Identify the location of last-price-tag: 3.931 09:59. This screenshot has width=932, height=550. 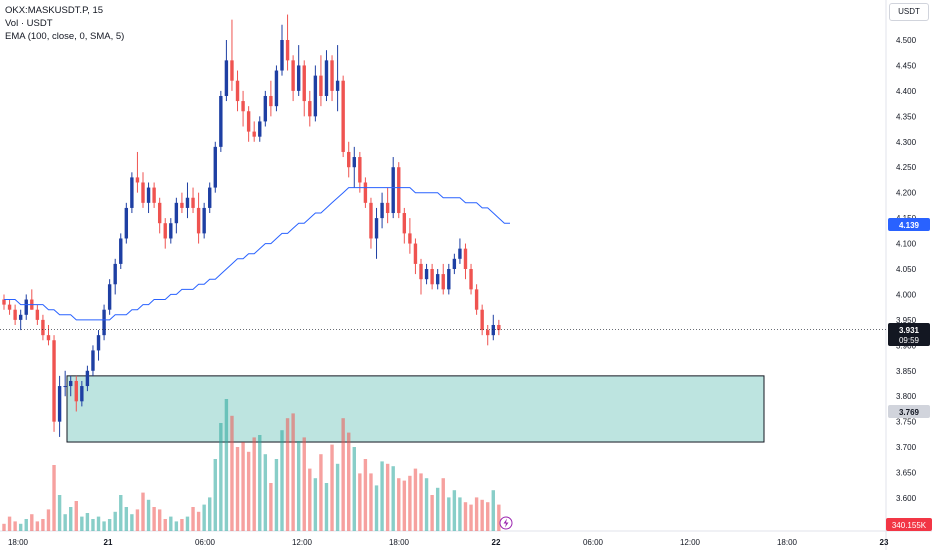
(909, 334).